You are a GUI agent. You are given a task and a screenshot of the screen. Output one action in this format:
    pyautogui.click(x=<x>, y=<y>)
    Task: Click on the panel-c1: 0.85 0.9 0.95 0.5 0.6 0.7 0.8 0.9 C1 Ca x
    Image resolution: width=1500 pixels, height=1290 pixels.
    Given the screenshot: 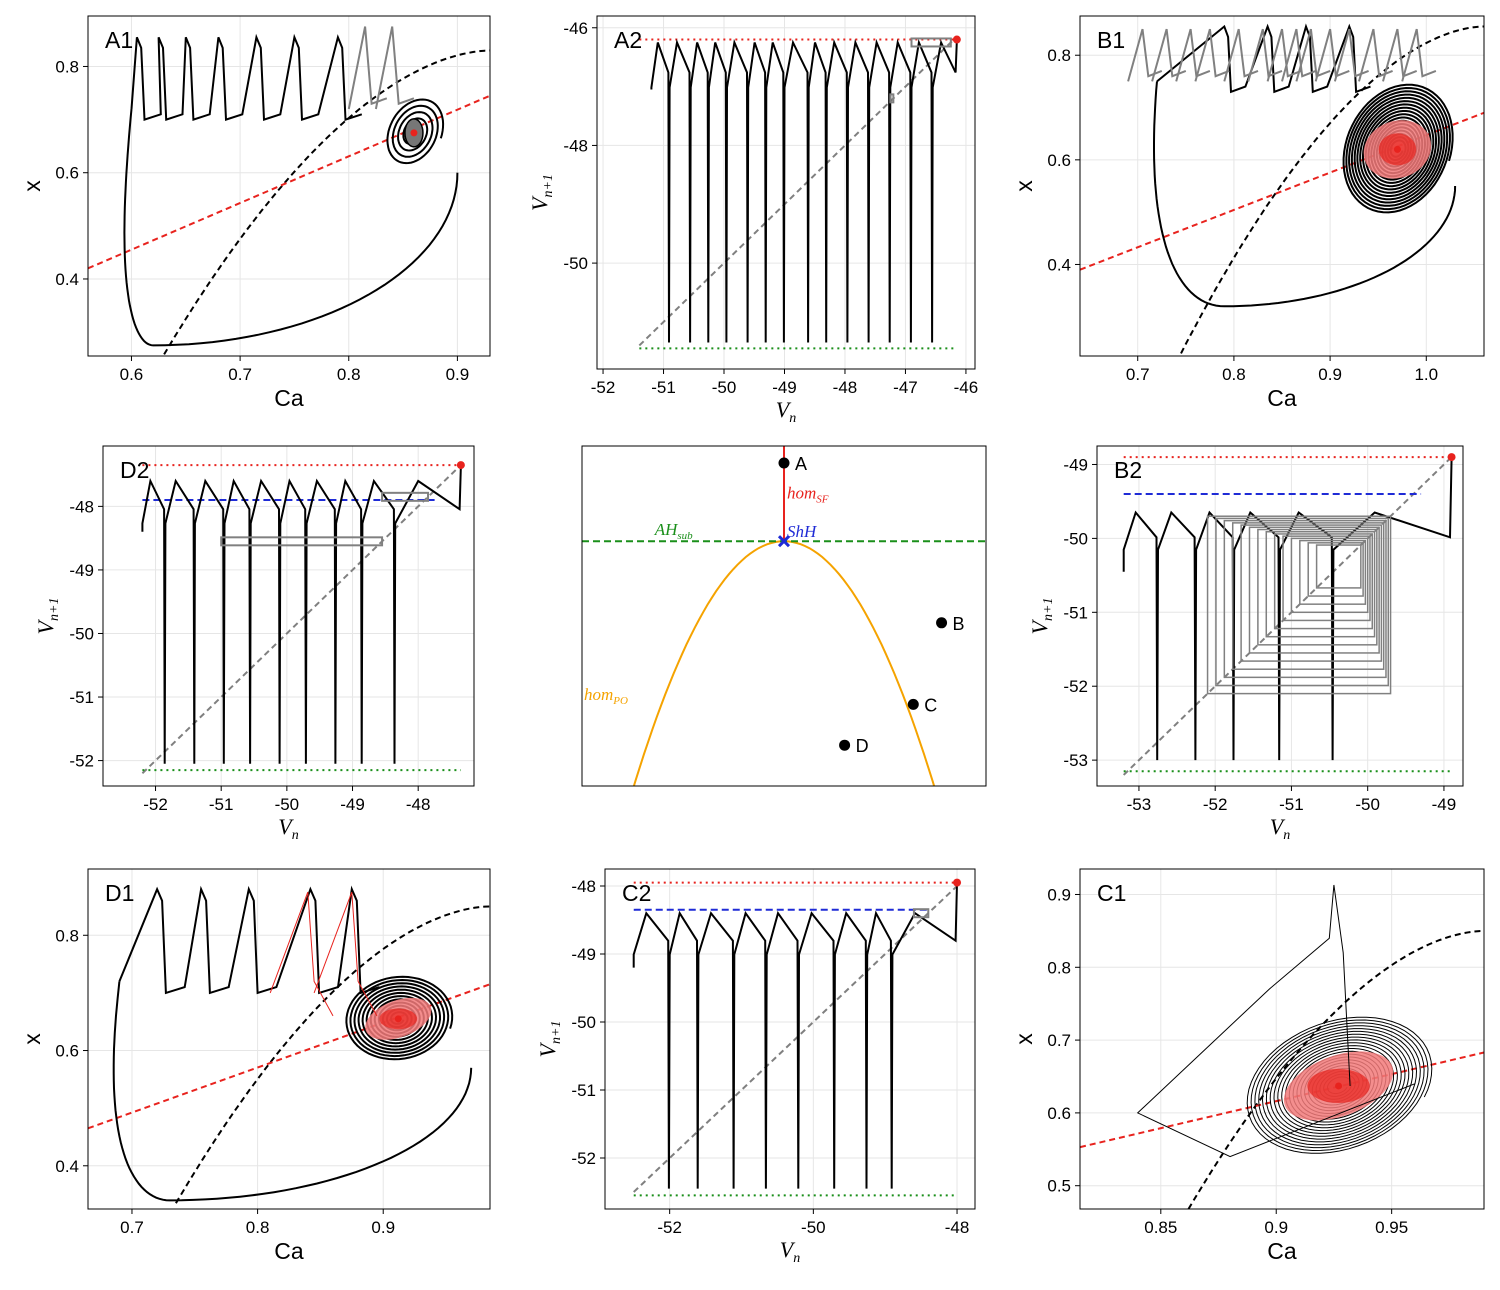 What is the action you would take?
    pyautogui.click(x=1248, y=1066)
    